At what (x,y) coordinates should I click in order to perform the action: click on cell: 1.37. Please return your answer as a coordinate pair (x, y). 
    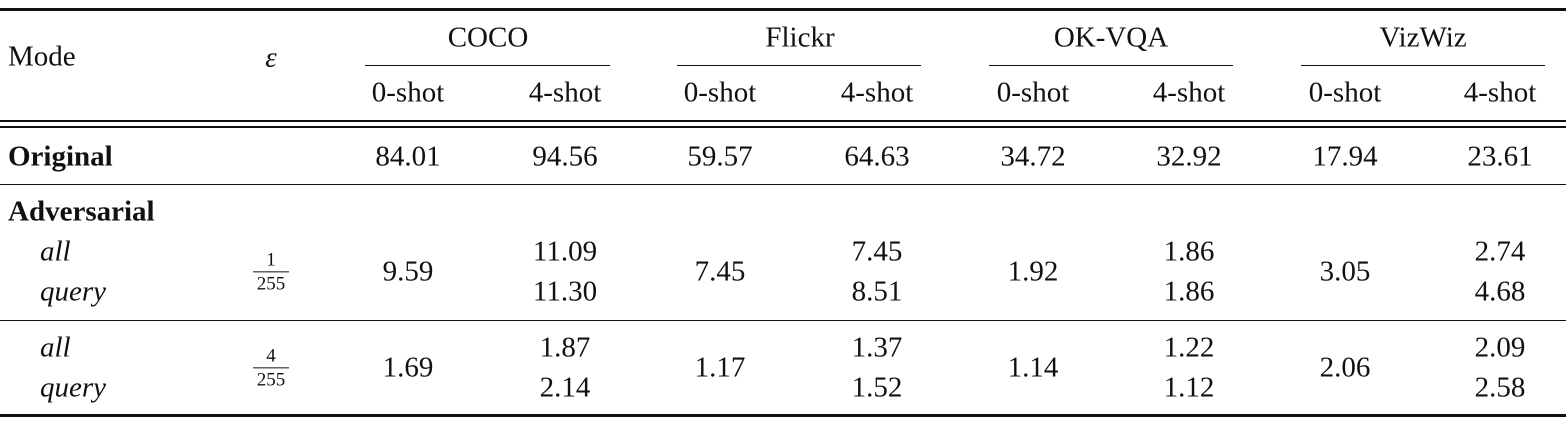
    Looking at the image, I should click on (877, 347).